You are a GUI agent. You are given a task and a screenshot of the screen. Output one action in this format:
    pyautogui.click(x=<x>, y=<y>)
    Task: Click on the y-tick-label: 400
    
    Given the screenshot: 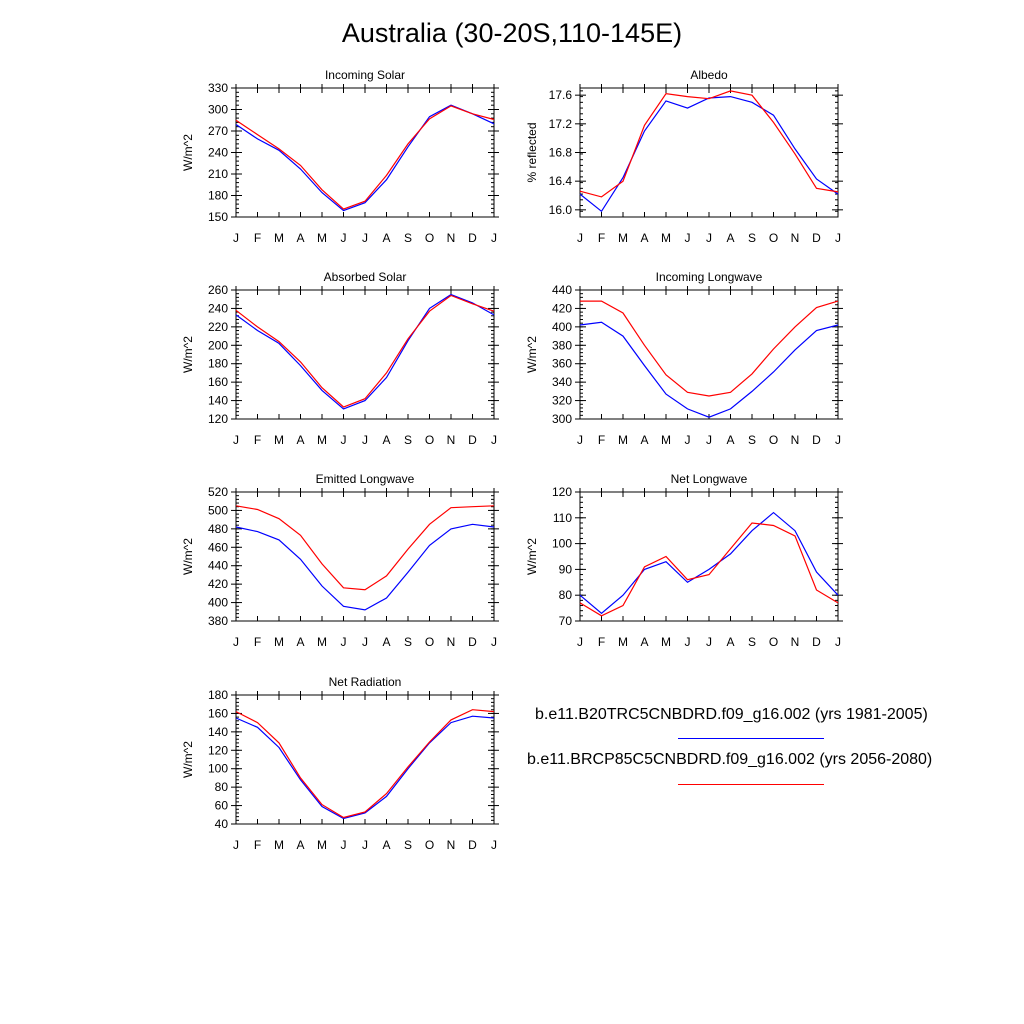 What is the action you would take?
    pyautogui.click(x=562, y=327)
    